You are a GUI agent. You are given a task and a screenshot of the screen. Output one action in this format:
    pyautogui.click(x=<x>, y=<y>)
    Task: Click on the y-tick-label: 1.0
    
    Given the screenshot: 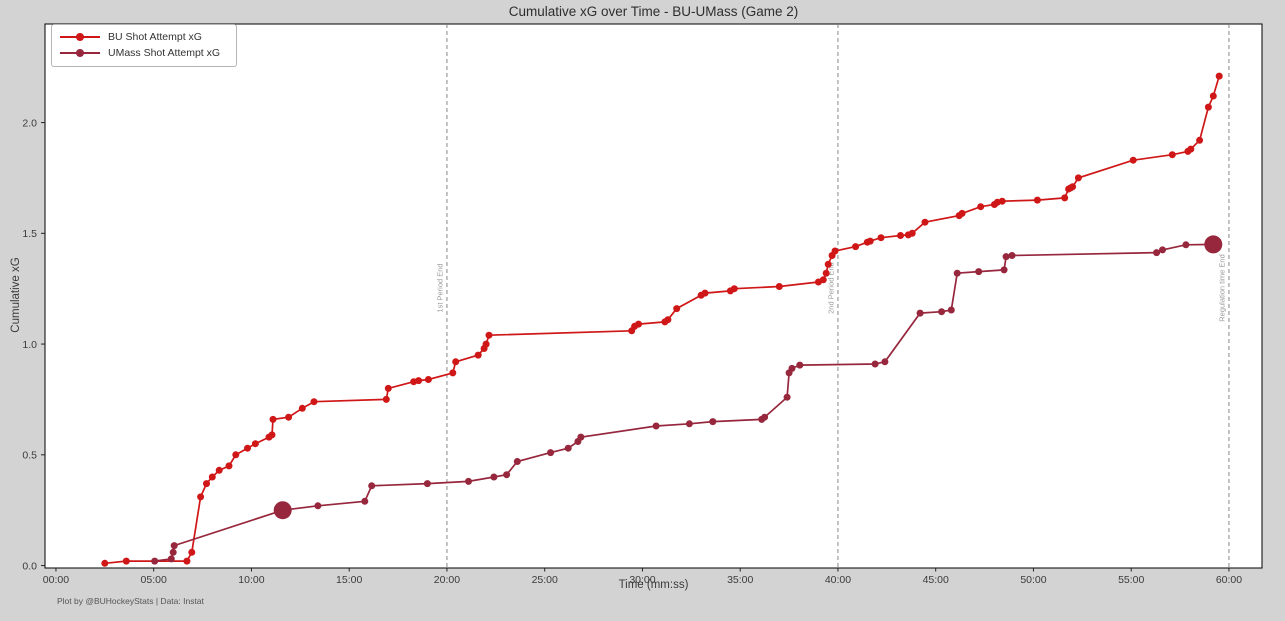 What is the action you would take?
    pyautogui.click(x=29, y=345)
    